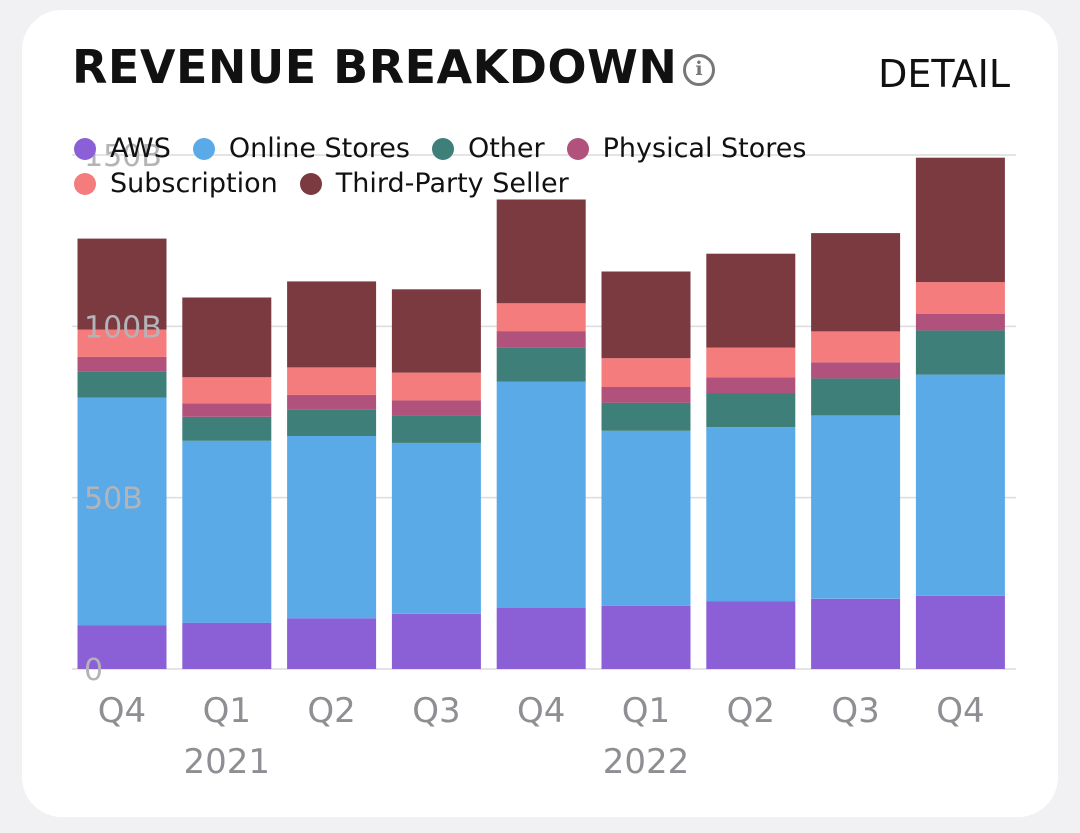 Image resolution: width=1080 pixels, height=833 pixels. What do you see at coordinates (113, 499) in the screenshot?
I see `y-tick-label: 50B` at bounding box center [113, 499].